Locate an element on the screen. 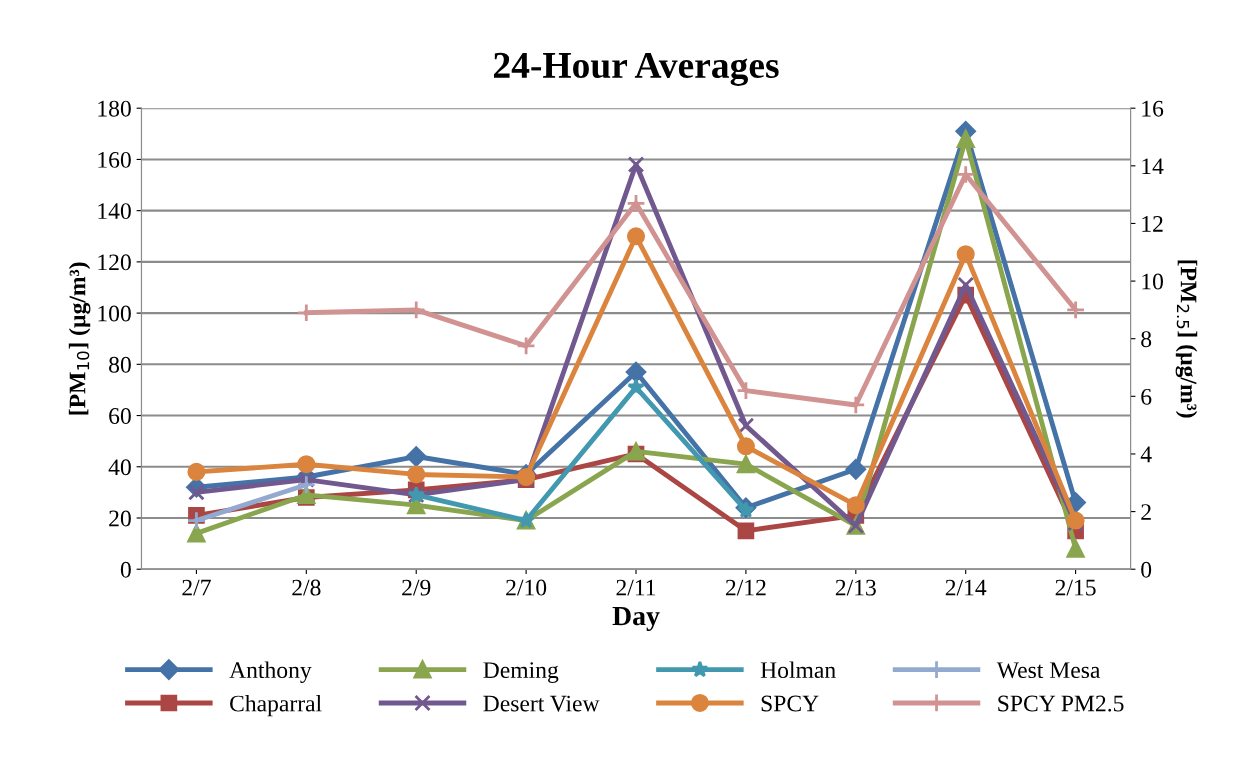 This screenshot has height=762, width=1252. legend-label: Desert View is located at coordinates (541, 703).